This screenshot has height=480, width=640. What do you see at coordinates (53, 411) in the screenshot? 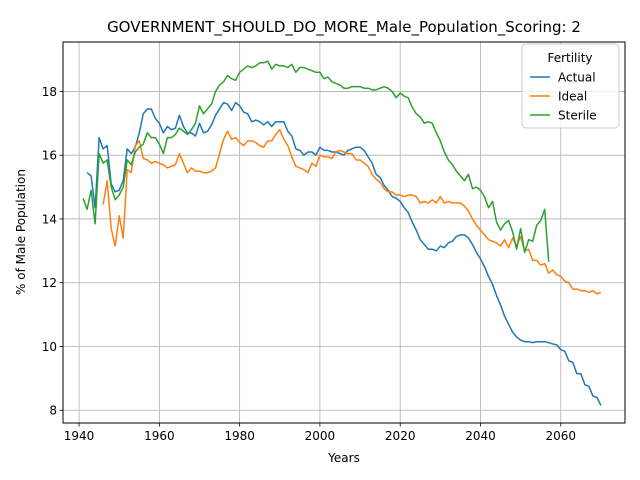
I see `y-tick-label: 8` at bounding box center [53, 411].